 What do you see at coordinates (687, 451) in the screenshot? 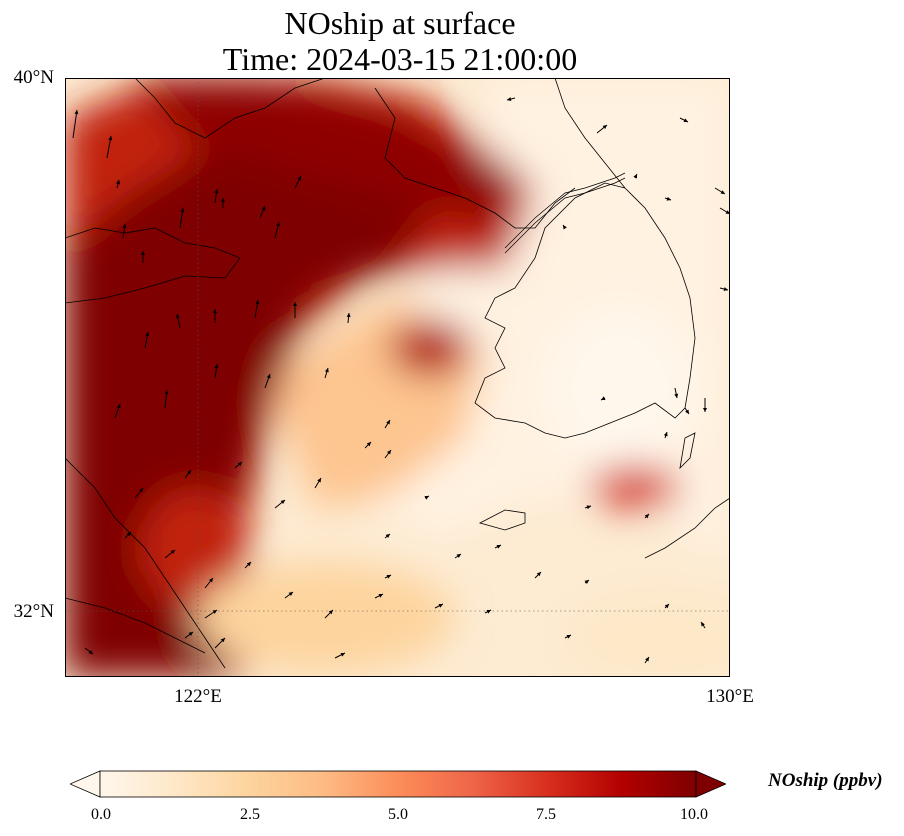
I see `coastline-kyushu` at bounding box center [687, 451].